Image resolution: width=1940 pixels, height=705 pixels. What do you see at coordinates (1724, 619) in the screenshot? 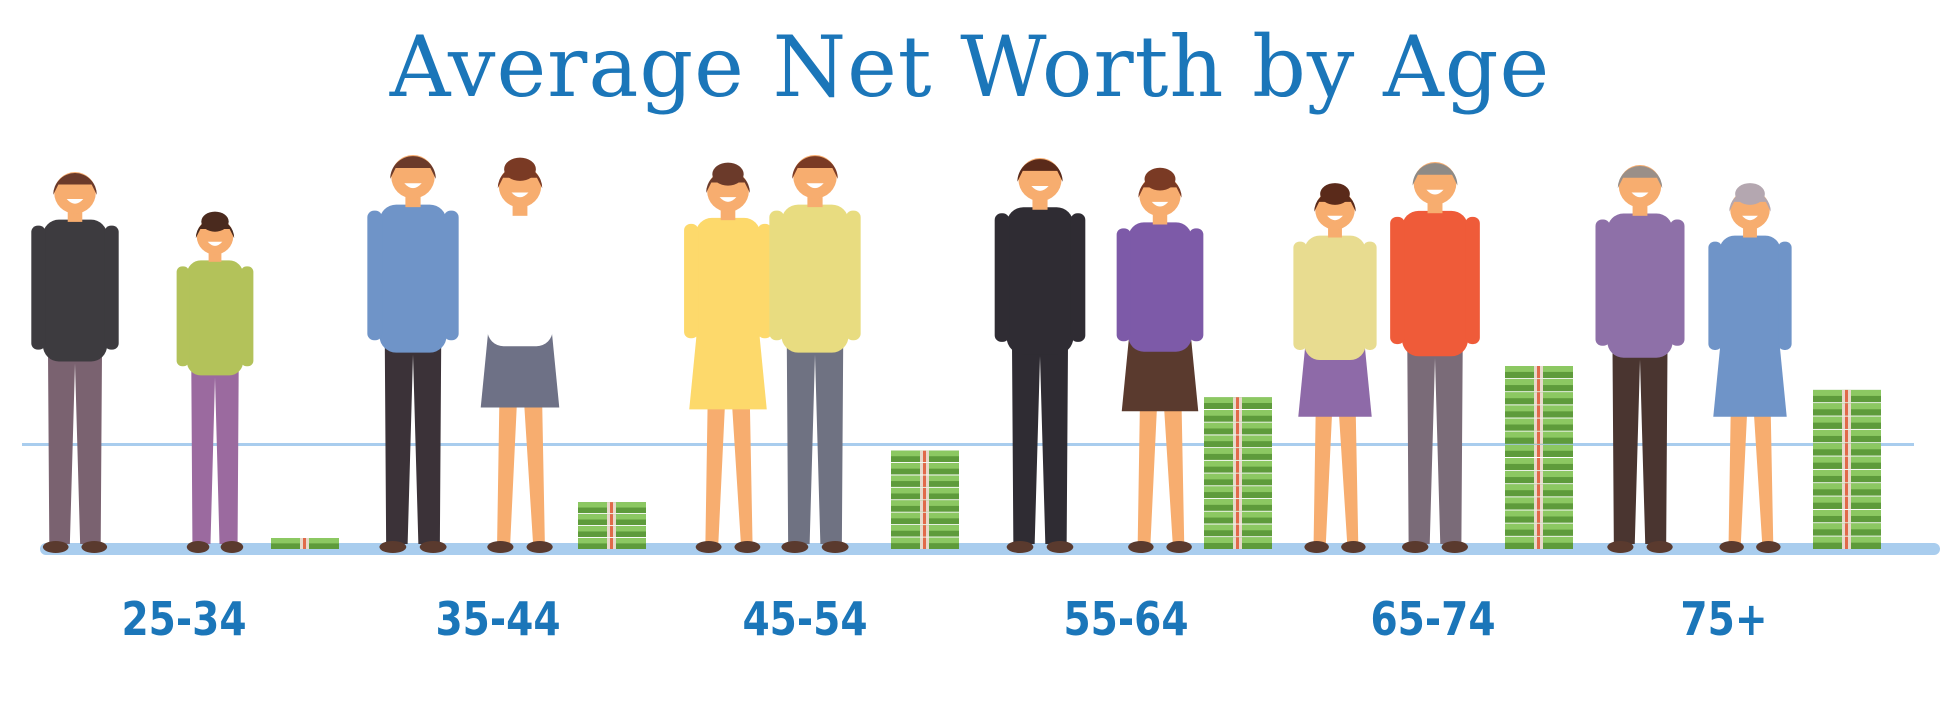
I see `age-label-75-plus: 75+` at bounding box center [1724, 619].